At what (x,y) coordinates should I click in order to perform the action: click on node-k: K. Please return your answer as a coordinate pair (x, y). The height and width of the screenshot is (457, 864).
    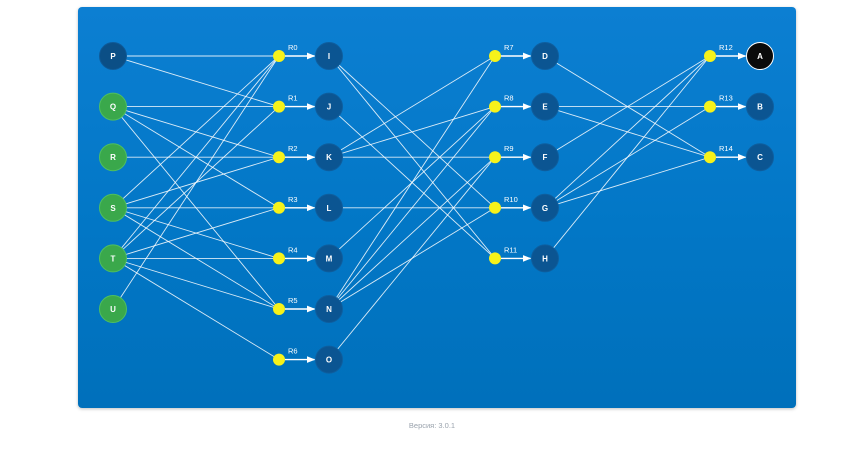
    Looking at the image, I should click on (329, 157).